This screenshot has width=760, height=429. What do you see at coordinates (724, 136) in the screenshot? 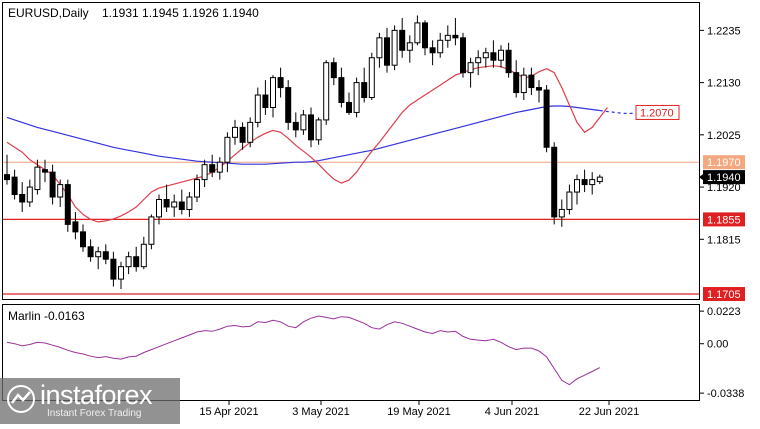
I see `price-axis-label: 1.2025` at bounding box center [724, 136].